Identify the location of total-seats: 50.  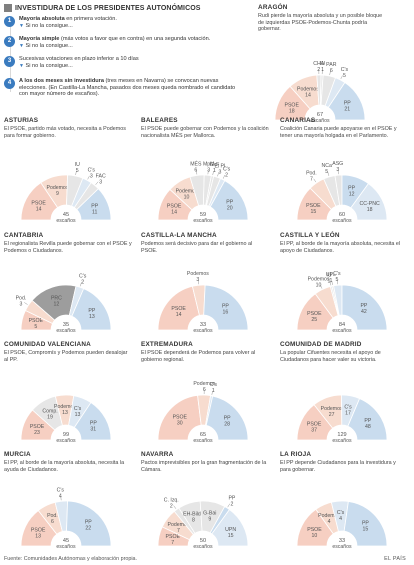
(203, 541).